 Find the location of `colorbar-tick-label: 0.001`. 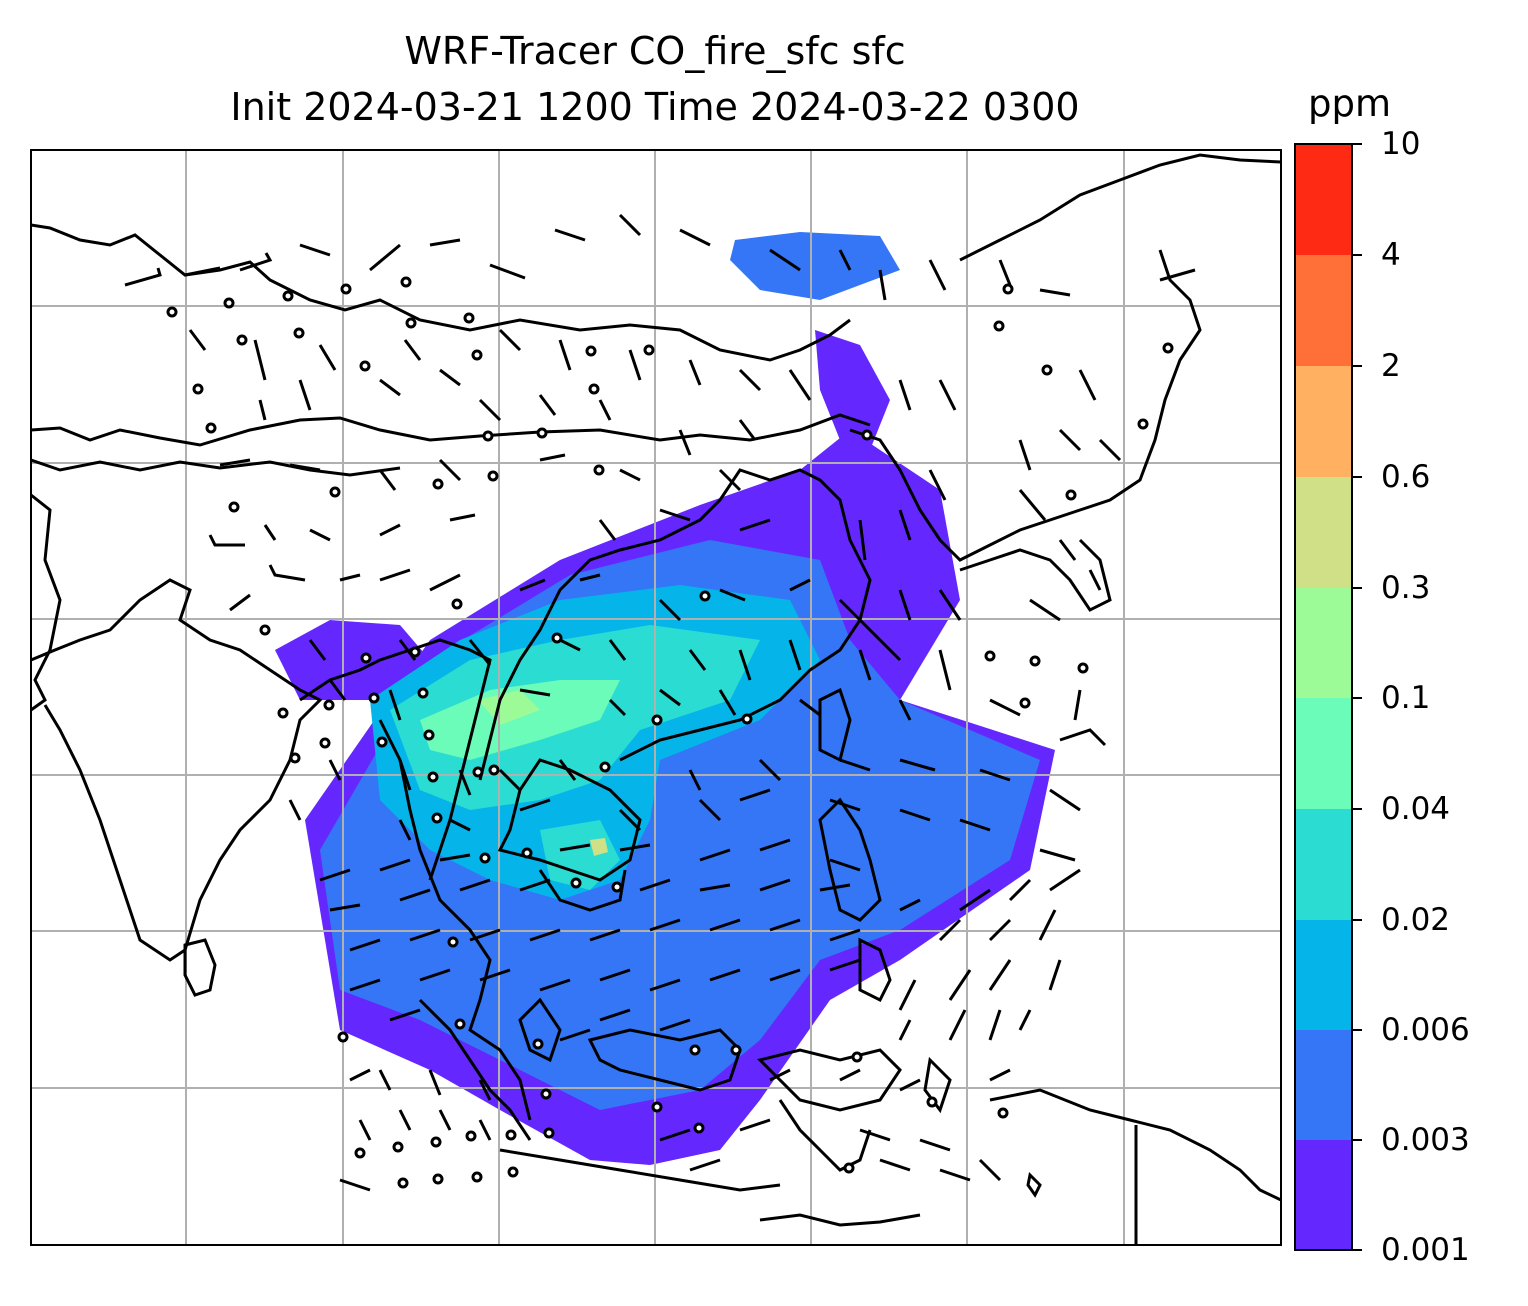

colorbar-tick-label: 0.001 is located at coordinates (1425, 1250).